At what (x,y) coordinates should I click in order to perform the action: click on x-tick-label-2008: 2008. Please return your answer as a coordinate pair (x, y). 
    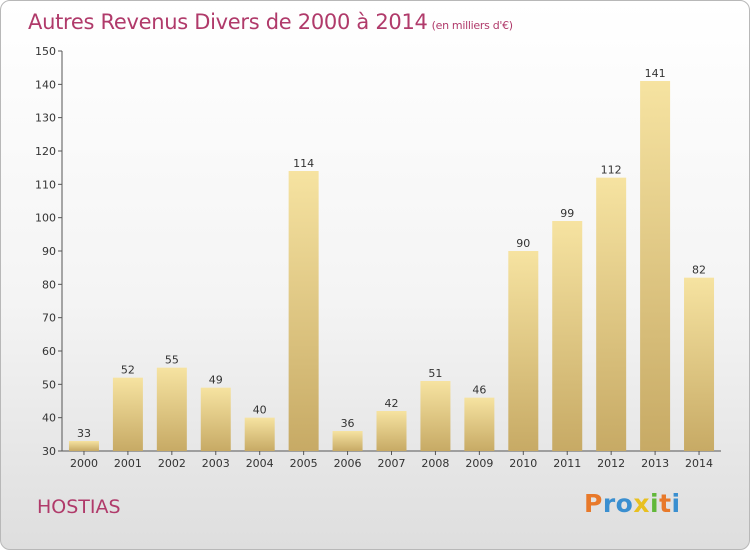
    Looking at the image, I should click on (435, 463).